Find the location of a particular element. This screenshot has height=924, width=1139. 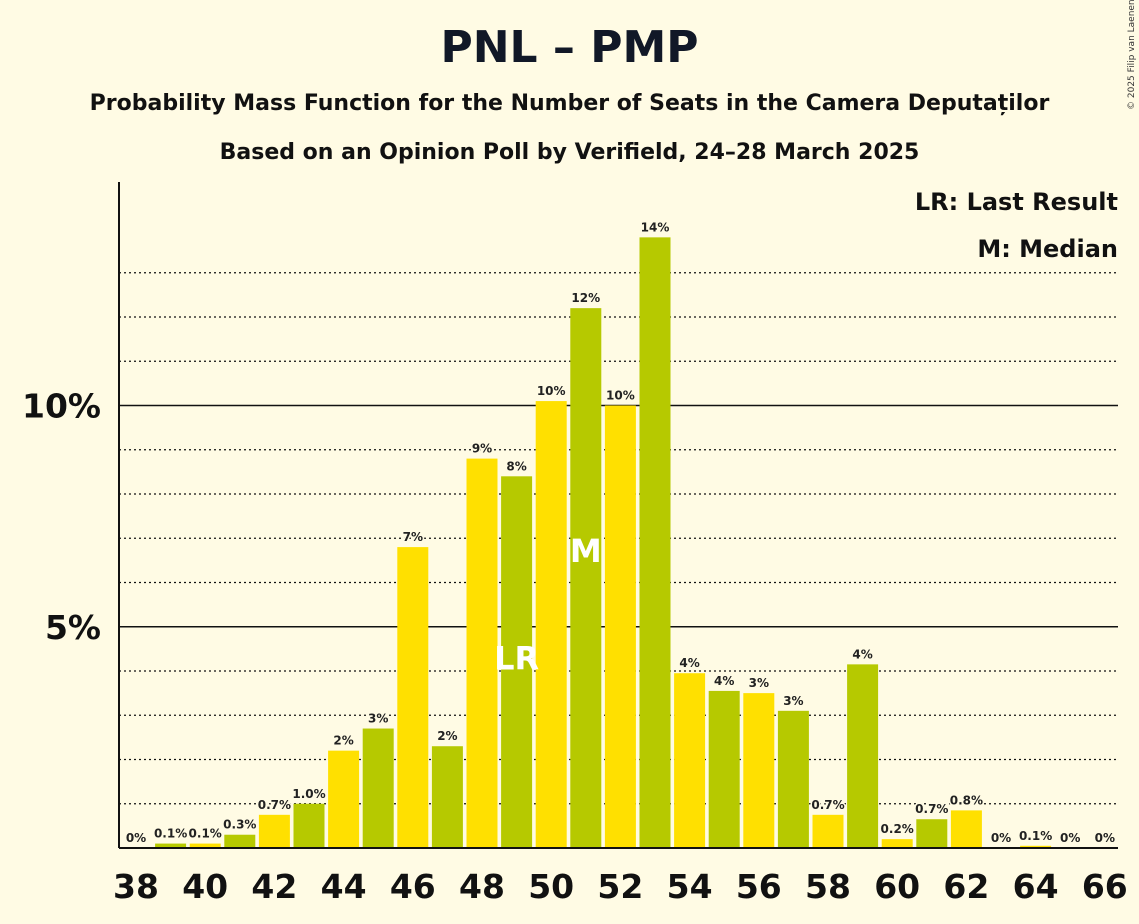

legend-median: M: Median is located at coordinates (1047, 249).